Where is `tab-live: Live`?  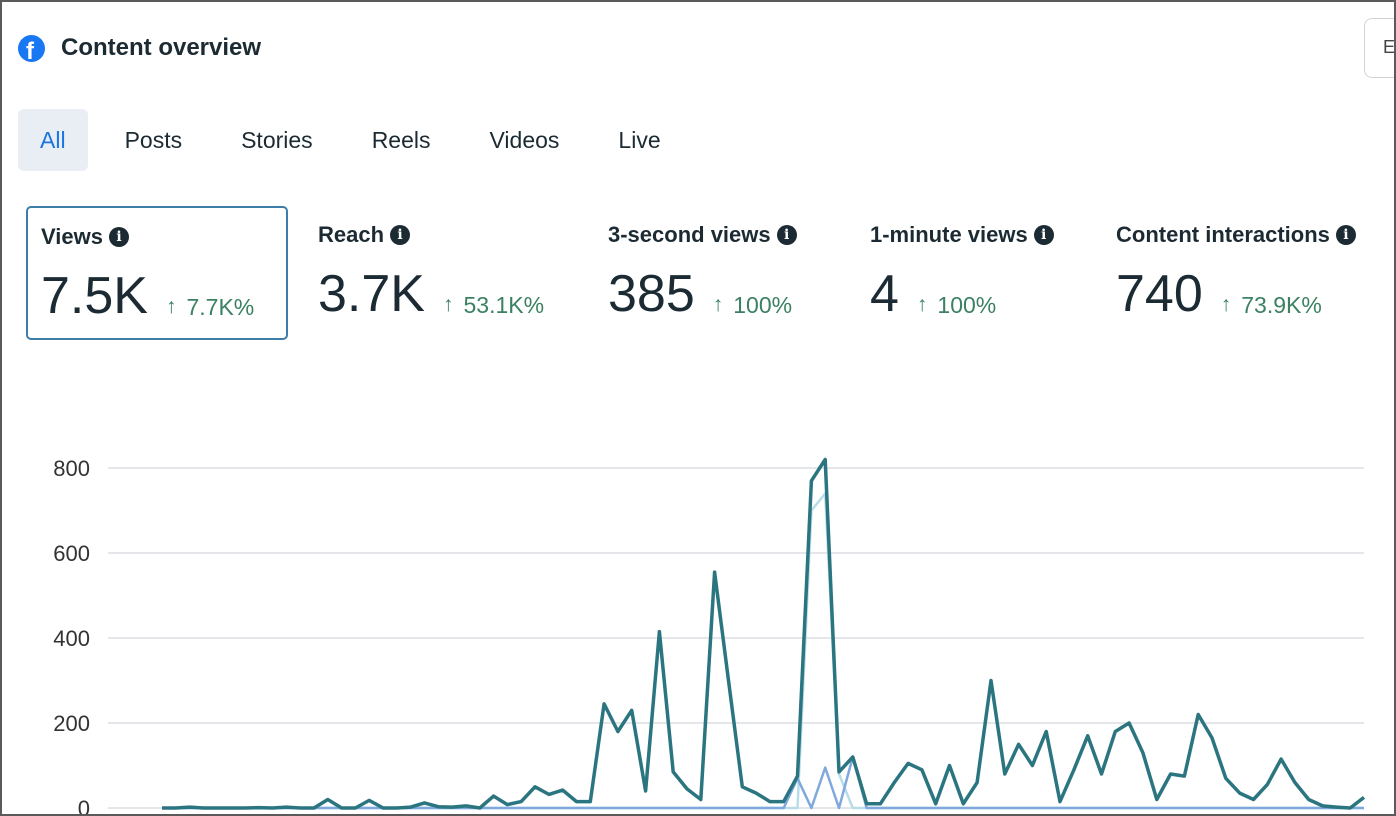
tab-live: Live is located at coordinates (639, 139).